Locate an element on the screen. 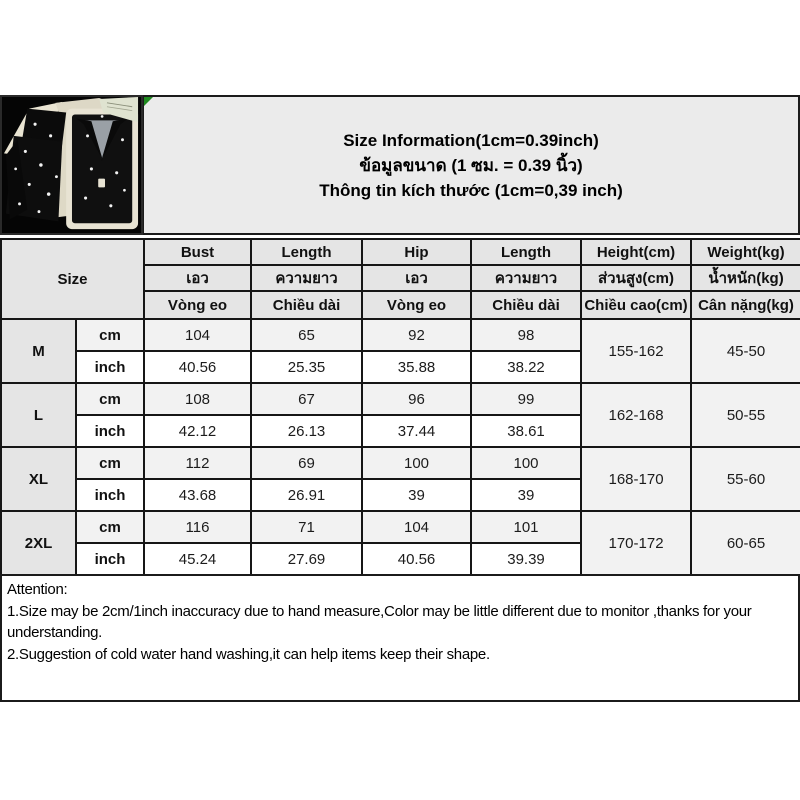 The width and height of the screenshot is (800, 800). height-cell: 168-170 is located at coordinates (636, 479).